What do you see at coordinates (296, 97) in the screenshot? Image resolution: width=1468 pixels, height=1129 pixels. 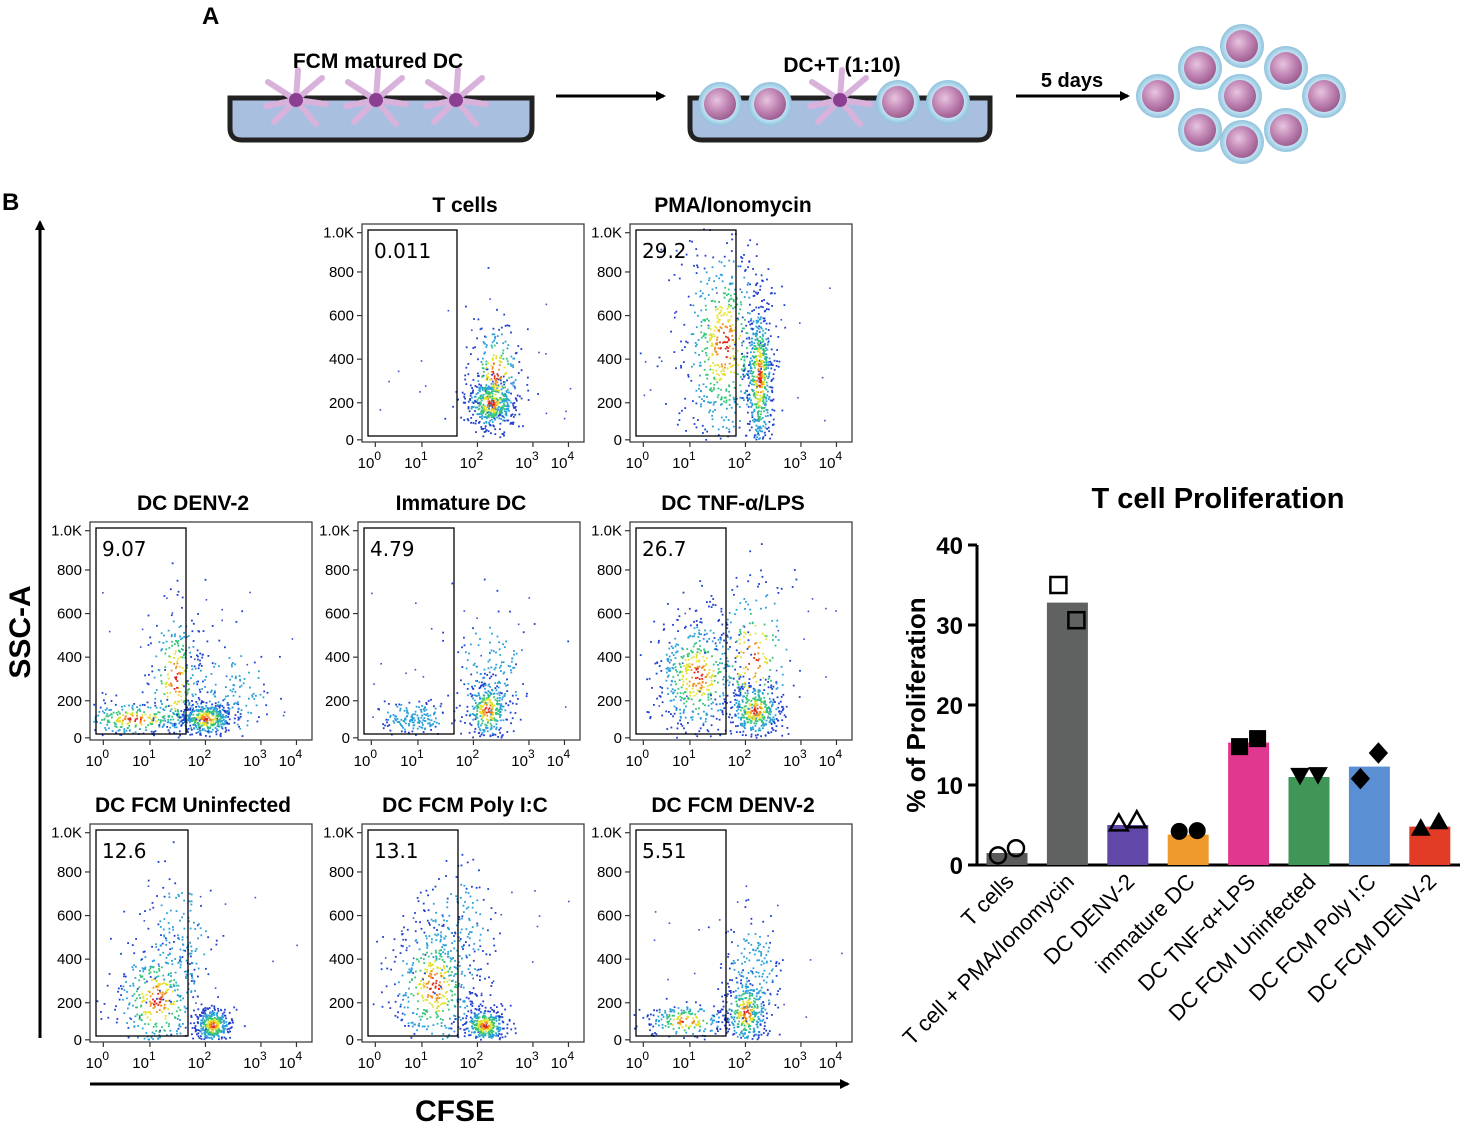 I see `dendritic-cell-icon` at bounding box center [296, 97].